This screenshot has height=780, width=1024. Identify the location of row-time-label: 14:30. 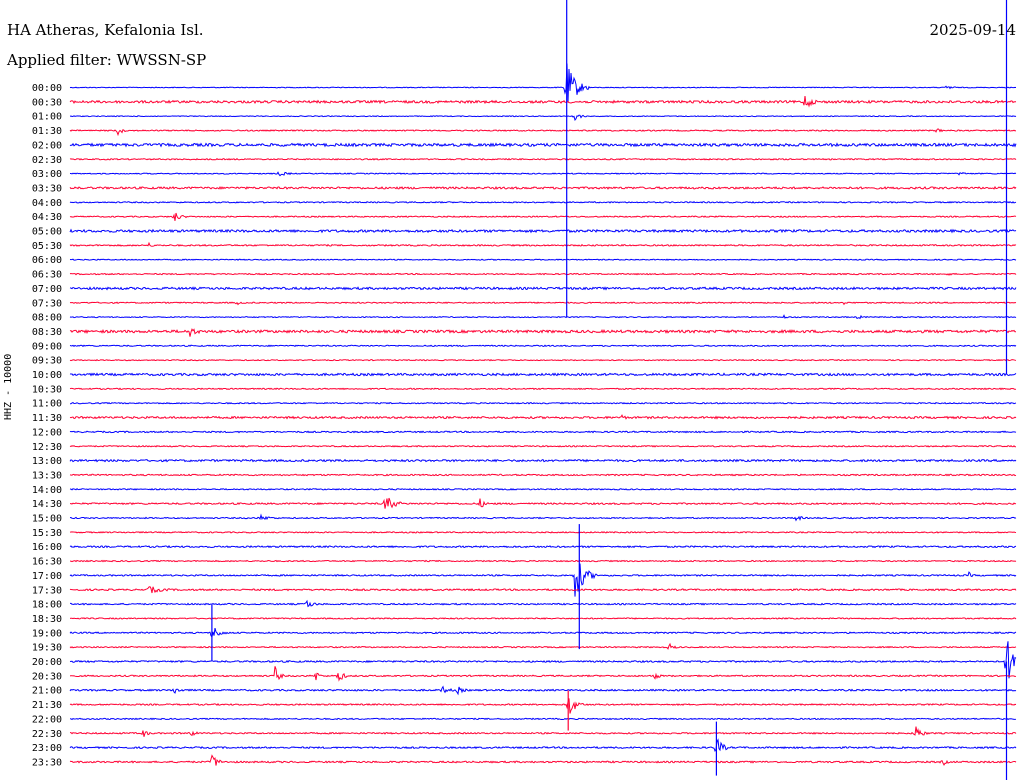
(47, 504).